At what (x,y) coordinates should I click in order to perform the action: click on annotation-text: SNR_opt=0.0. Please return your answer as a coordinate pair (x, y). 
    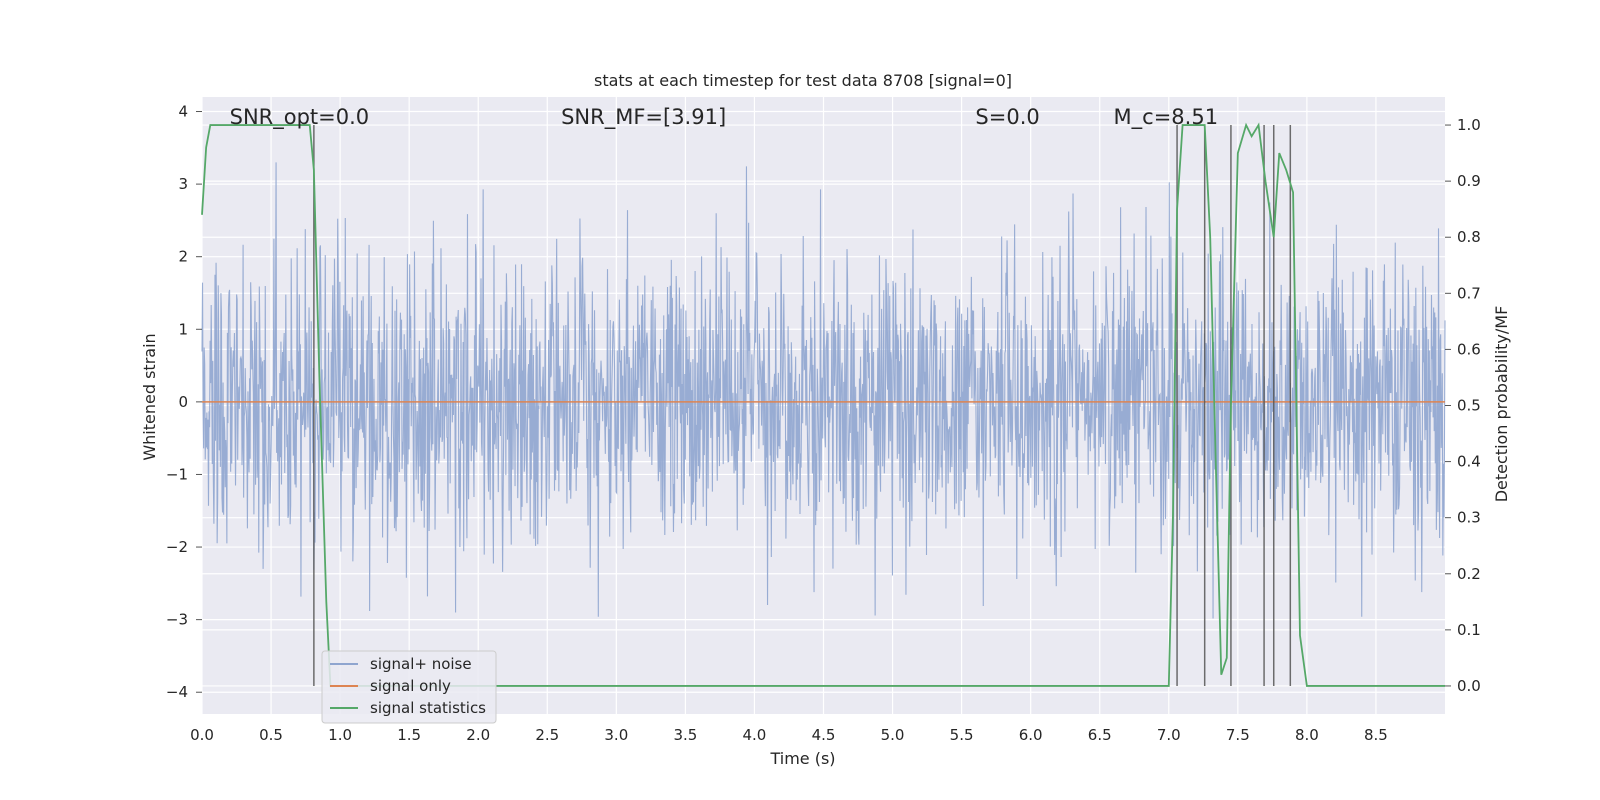
    Looking at the image, I should click on (300, 117).